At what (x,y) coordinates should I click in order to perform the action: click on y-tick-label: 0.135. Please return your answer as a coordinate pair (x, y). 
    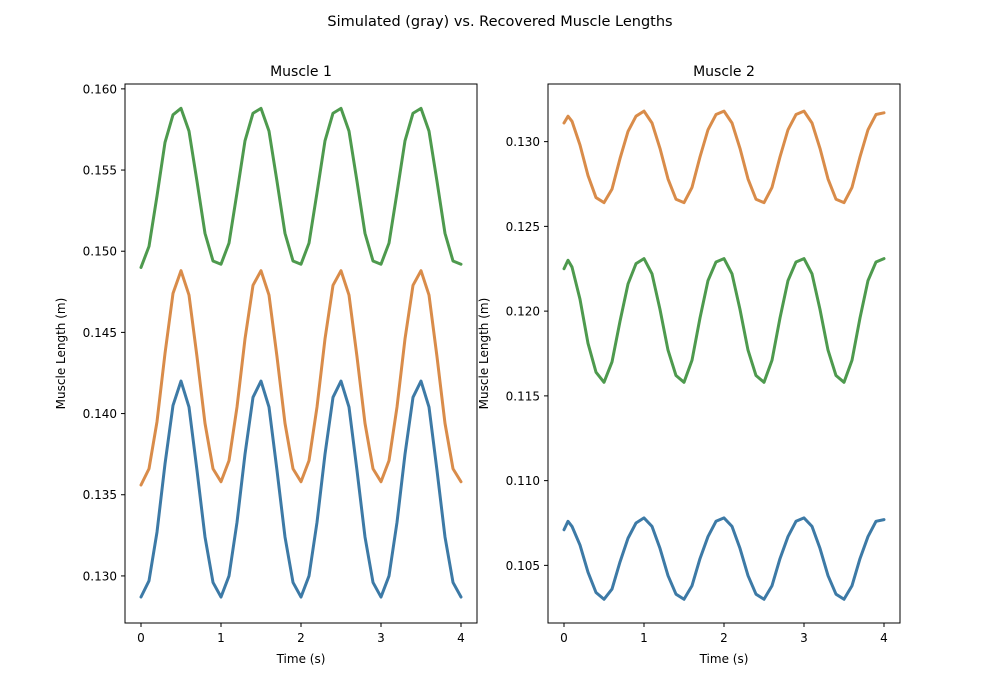
    Looking at the image, I should click on (100, 495).